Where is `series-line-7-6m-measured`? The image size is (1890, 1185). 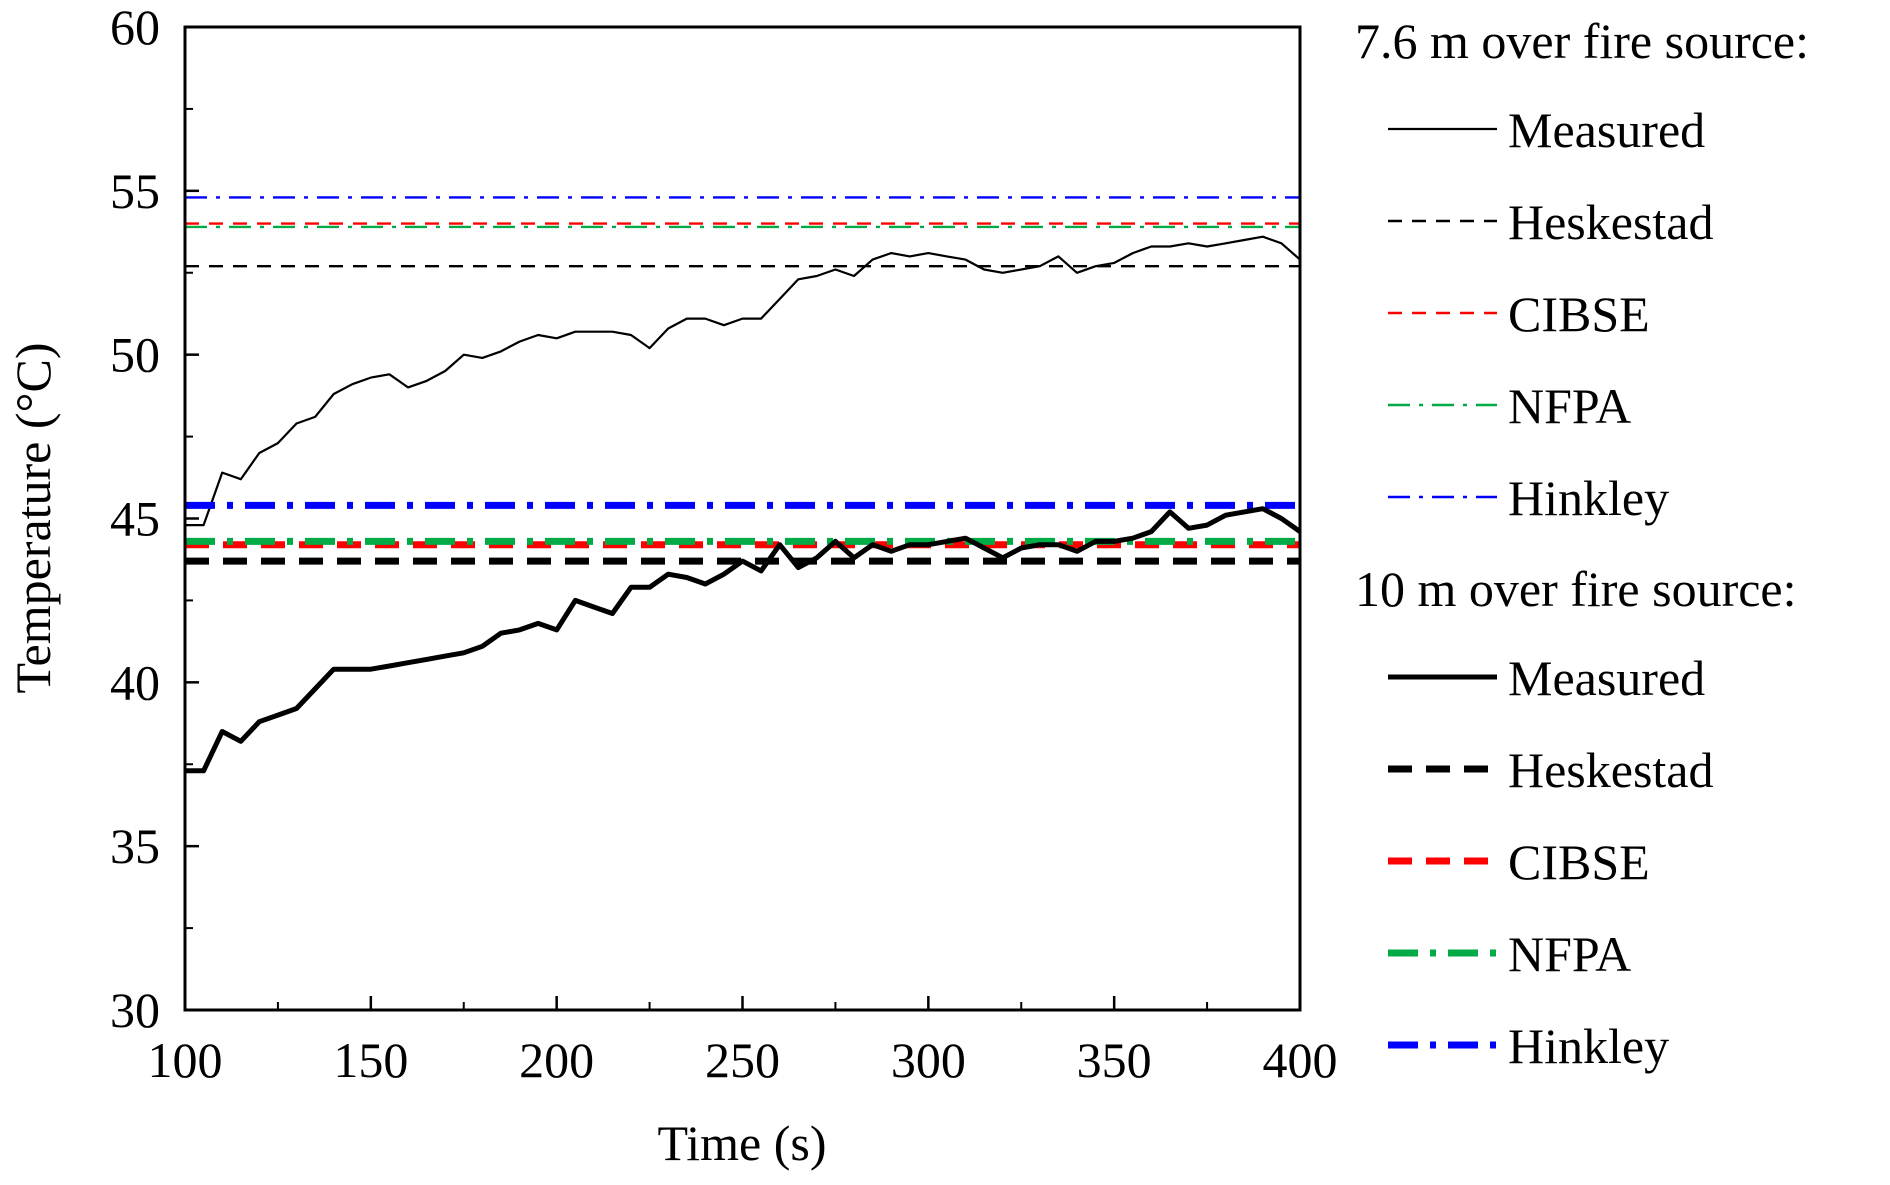
series-line-7-6m-measured is located at coordinates (743, 381).